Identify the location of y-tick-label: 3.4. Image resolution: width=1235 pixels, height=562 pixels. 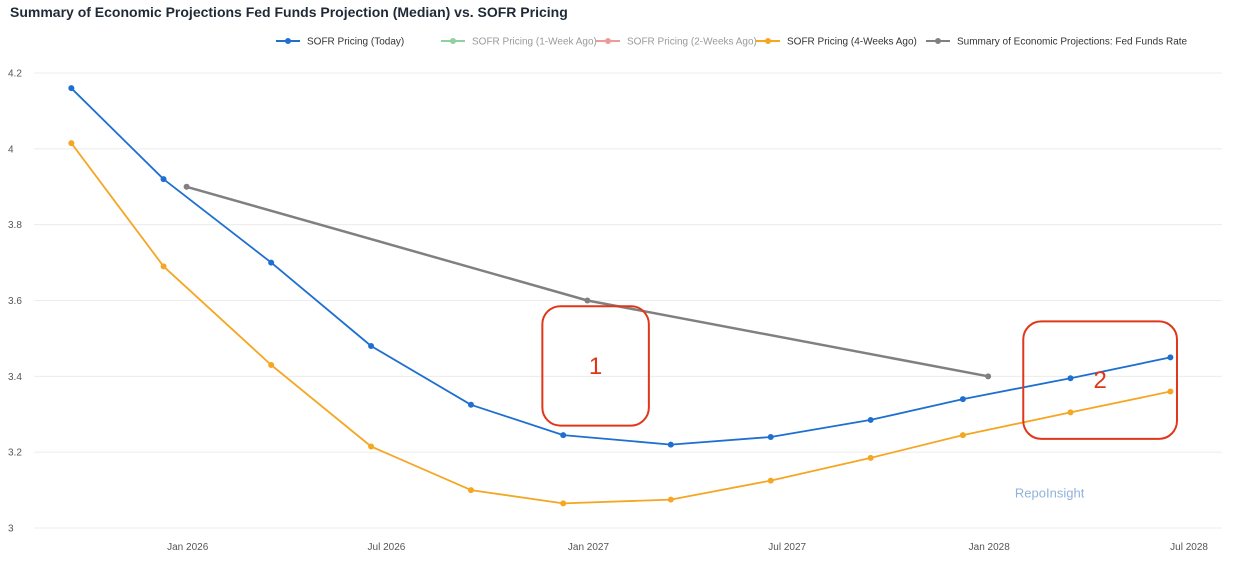
(15, 377).